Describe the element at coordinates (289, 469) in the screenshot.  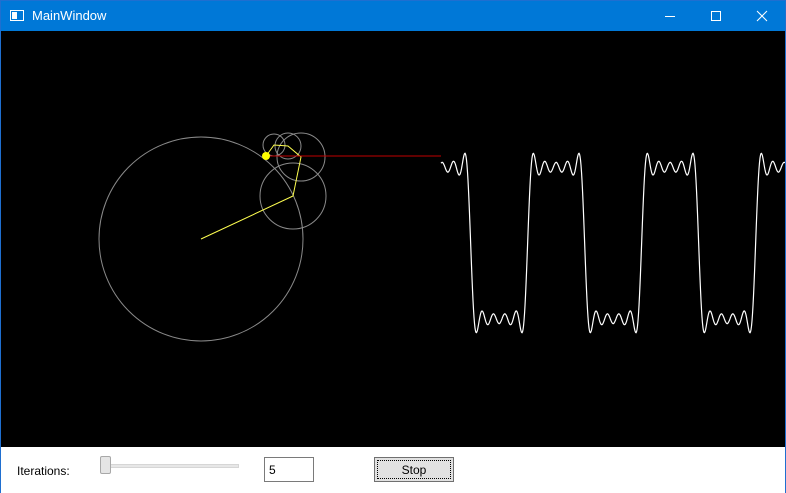
I see `iterations-input` at that location.